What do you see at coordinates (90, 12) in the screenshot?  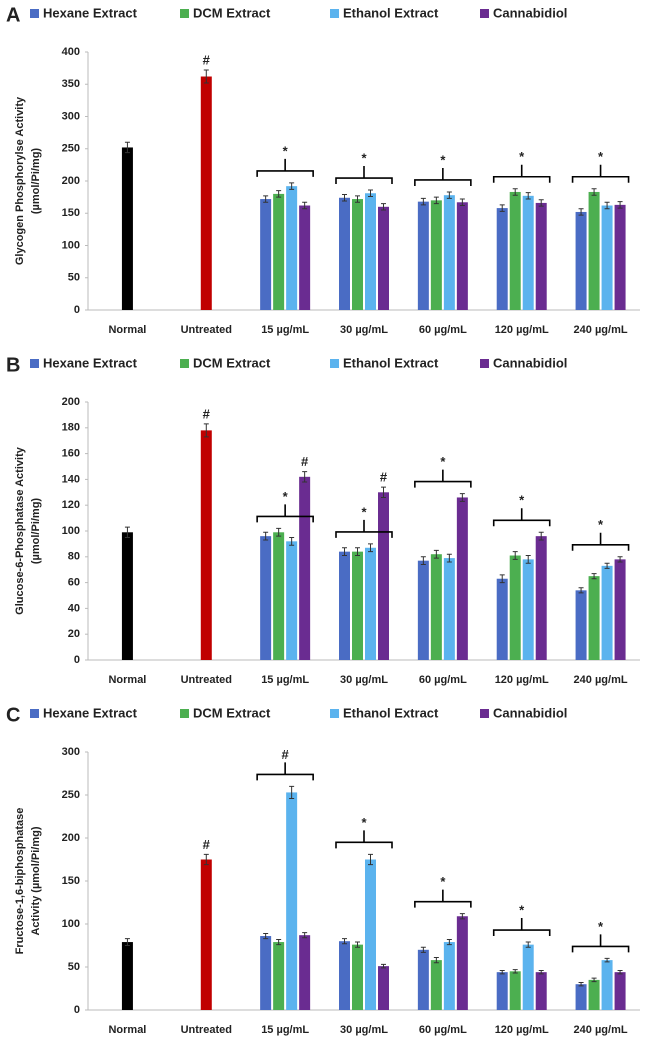 I see `legend-label: Hexane Extract` at bounding box center [90, 12].